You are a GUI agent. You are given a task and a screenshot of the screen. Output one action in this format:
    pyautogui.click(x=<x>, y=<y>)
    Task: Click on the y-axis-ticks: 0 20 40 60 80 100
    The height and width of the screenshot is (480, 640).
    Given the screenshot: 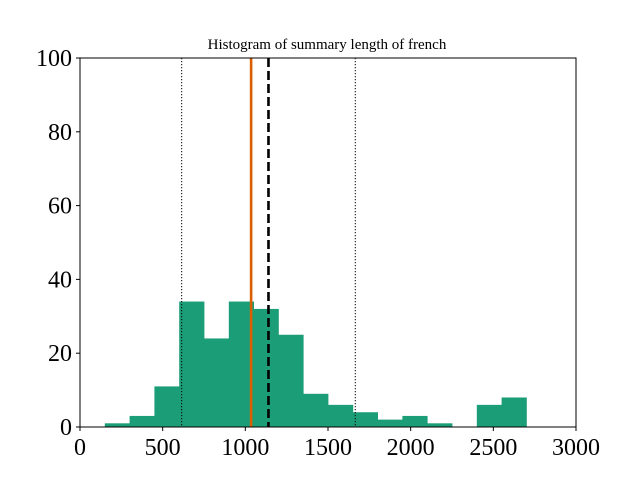 What is the action you would take?
    pyautogui.click(x=58, y=243)
    